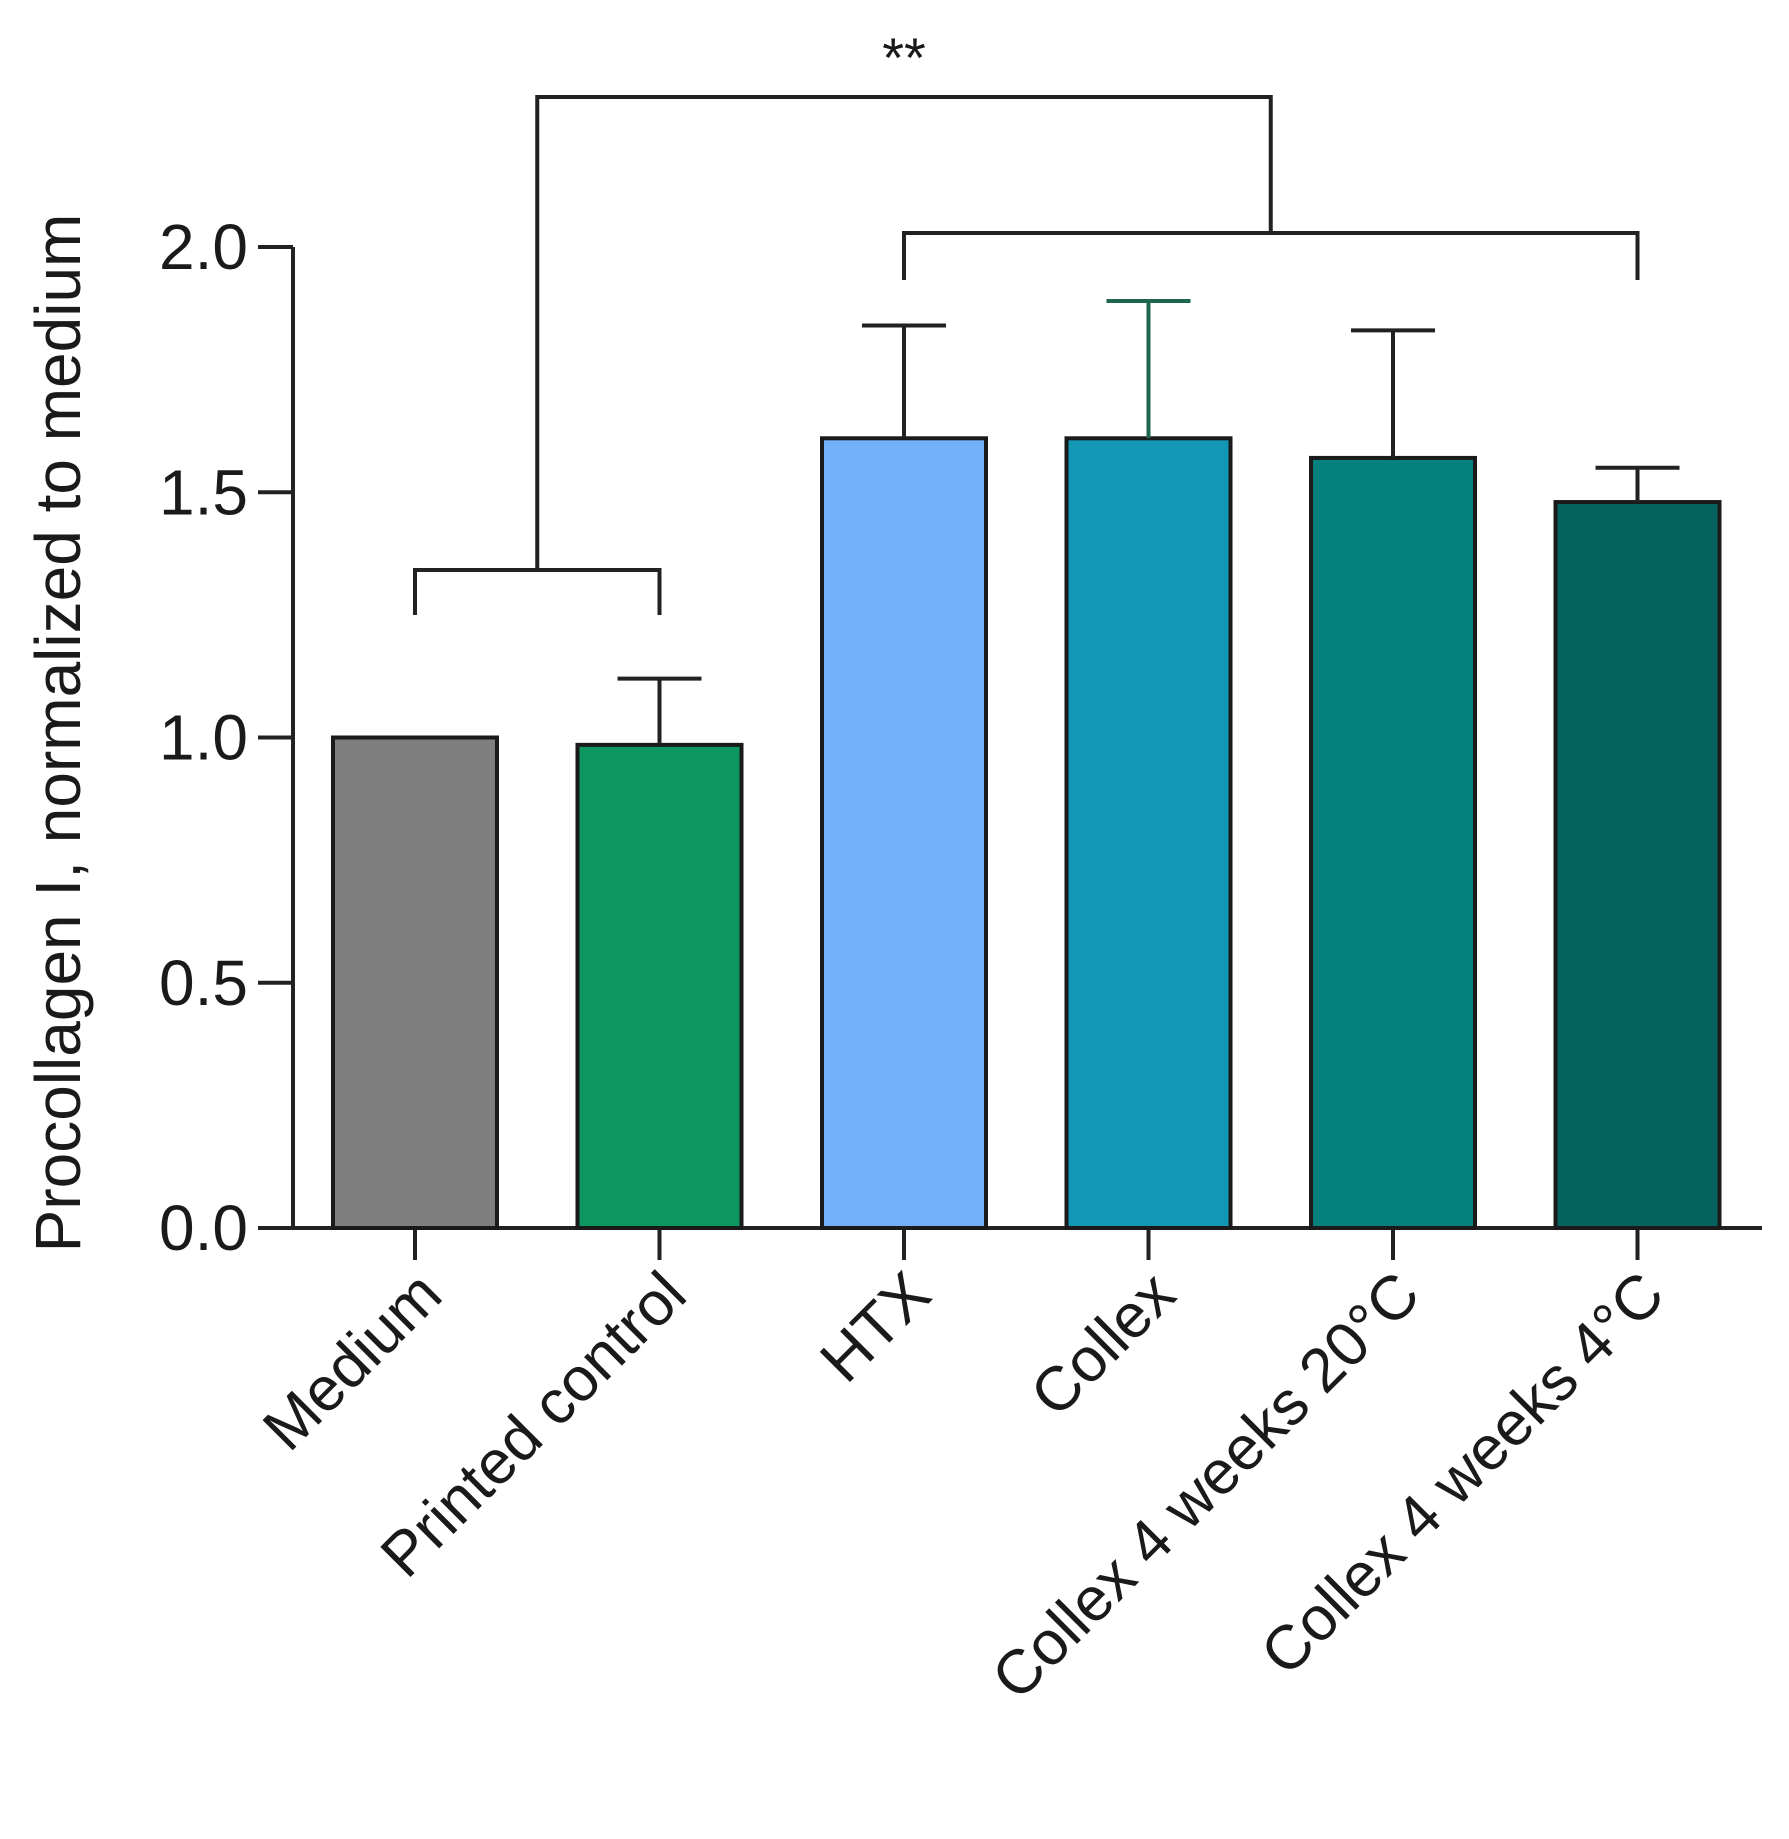  What do you see at coordinates (1462, 1473) in the screenshot?
I see `x-category-label: Collex 4 weeks 4°C` at bounding box center [1462, 1473].